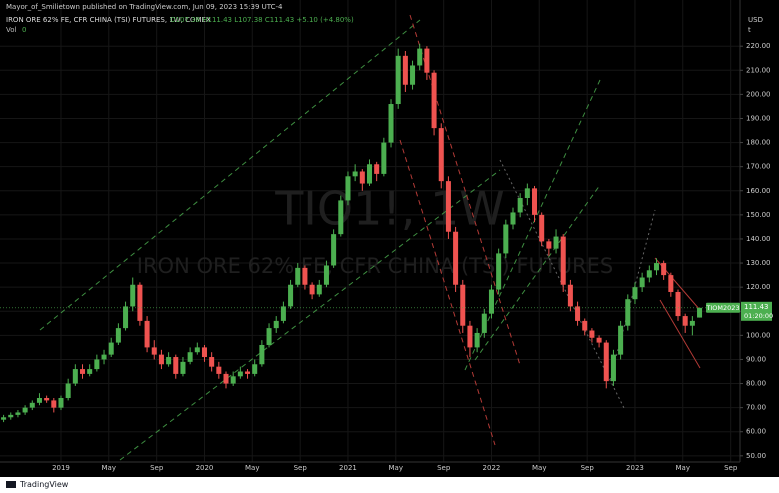  Describe the element at coordinates (348, 468) in the screenshot. I see `x-tick-label: 2021` at that location.